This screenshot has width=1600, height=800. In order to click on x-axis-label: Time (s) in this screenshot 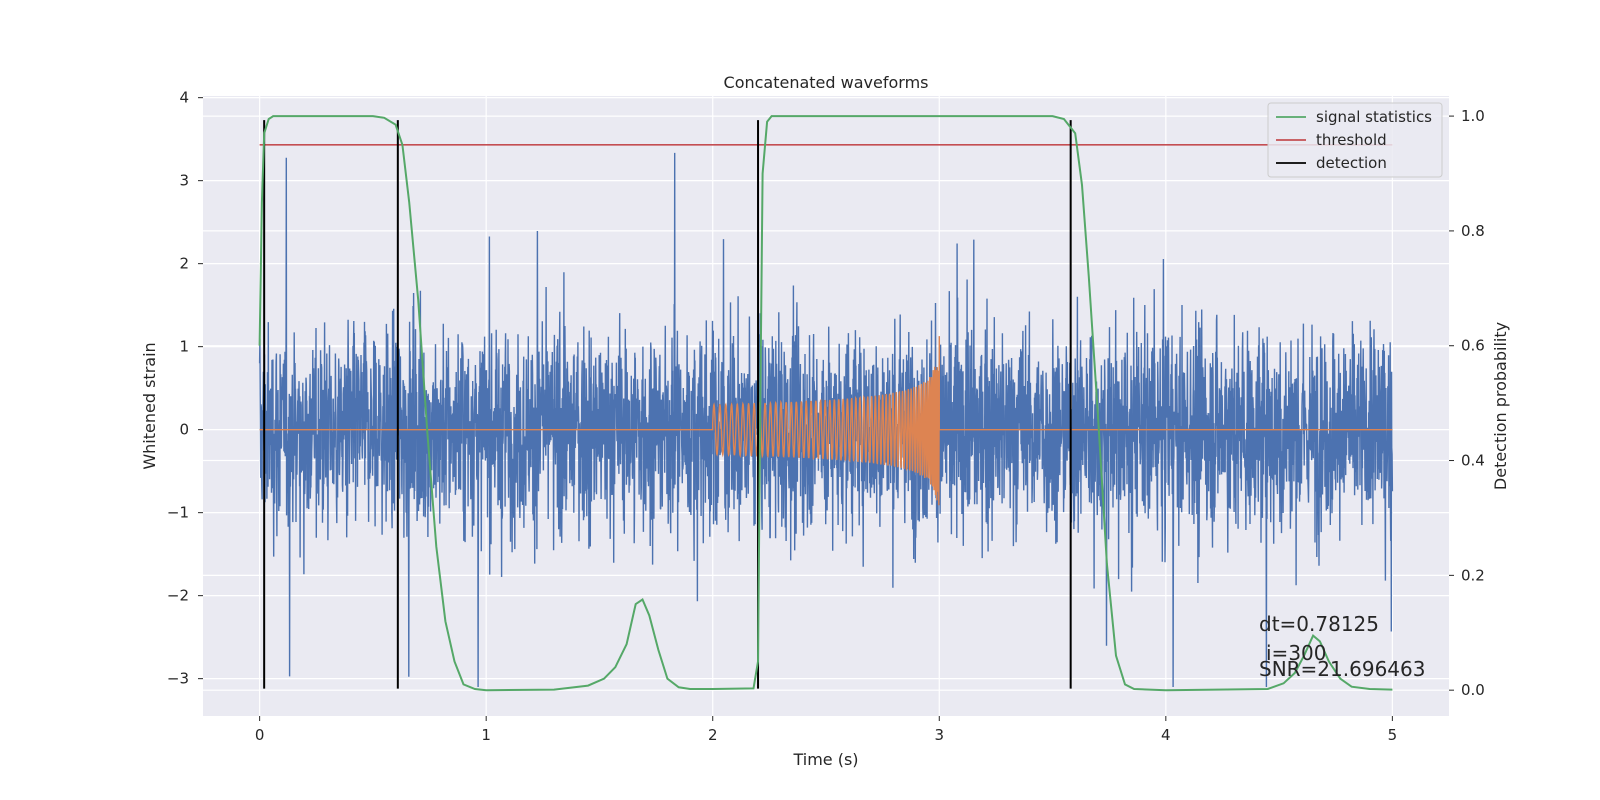, I will do `click(825, 759)`.